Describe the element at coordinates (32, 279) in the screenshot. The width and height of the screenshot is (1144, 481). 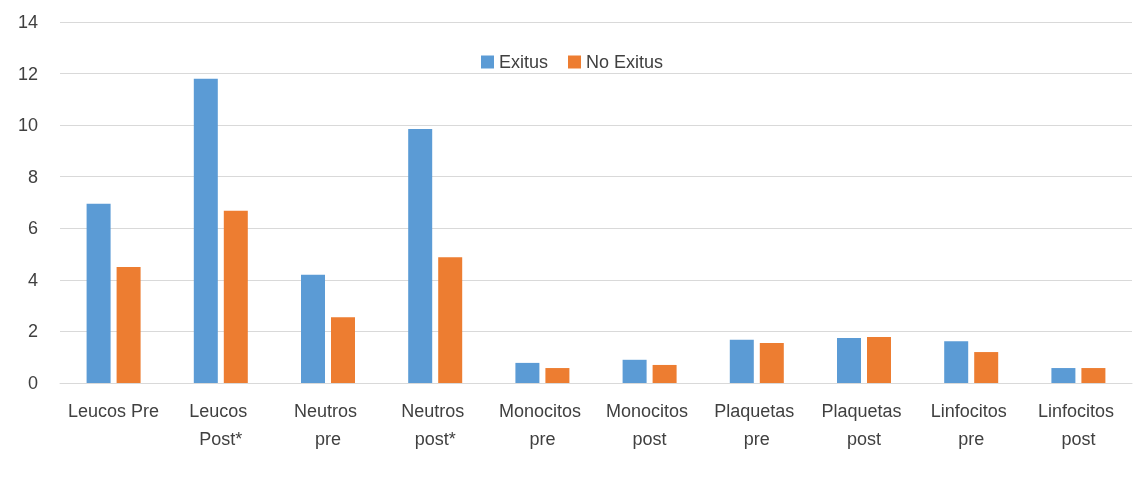
I see `y-tick-label: 4` at that location.